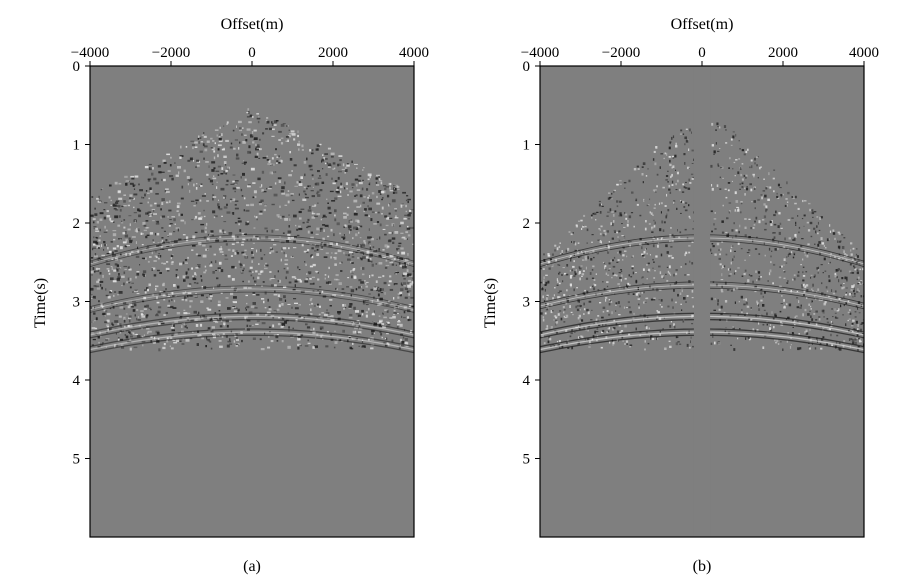 The width and height of the screenshot is (911, 584). I want to click on muted-near-offset-gap, so click(702, 301).